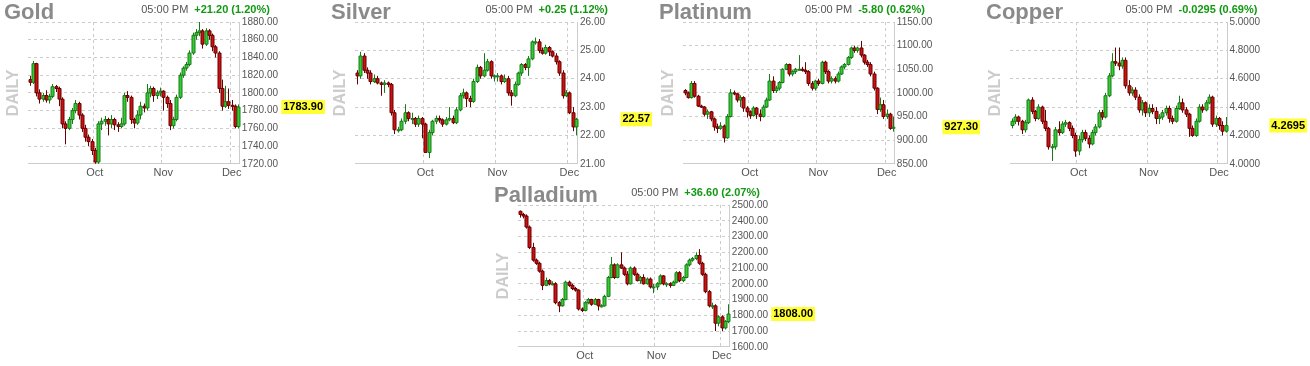 This screenshot has height=366, width=1310. Describe the element at coordinates (750, 236) in the screenshot. I see `y-tick-label: 2300.00` at that location.